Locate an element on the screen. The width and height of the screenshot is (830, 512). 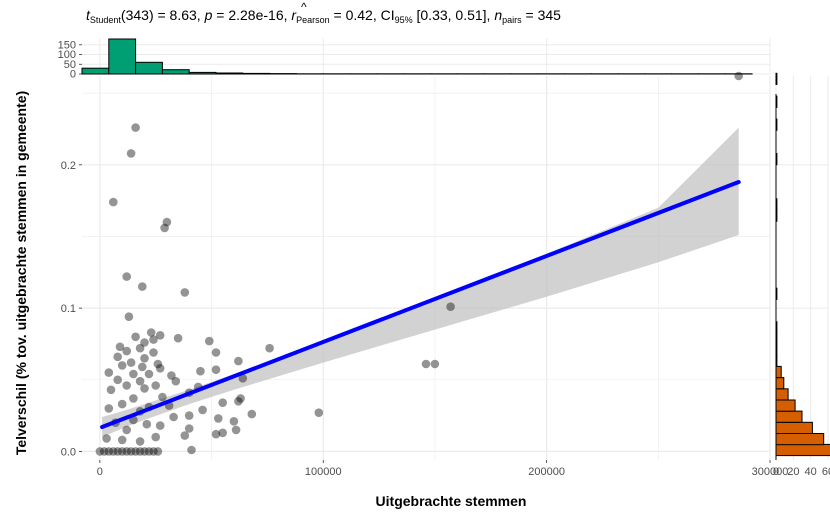
x-tick-label: 0 is located at coordinates (100, 472).